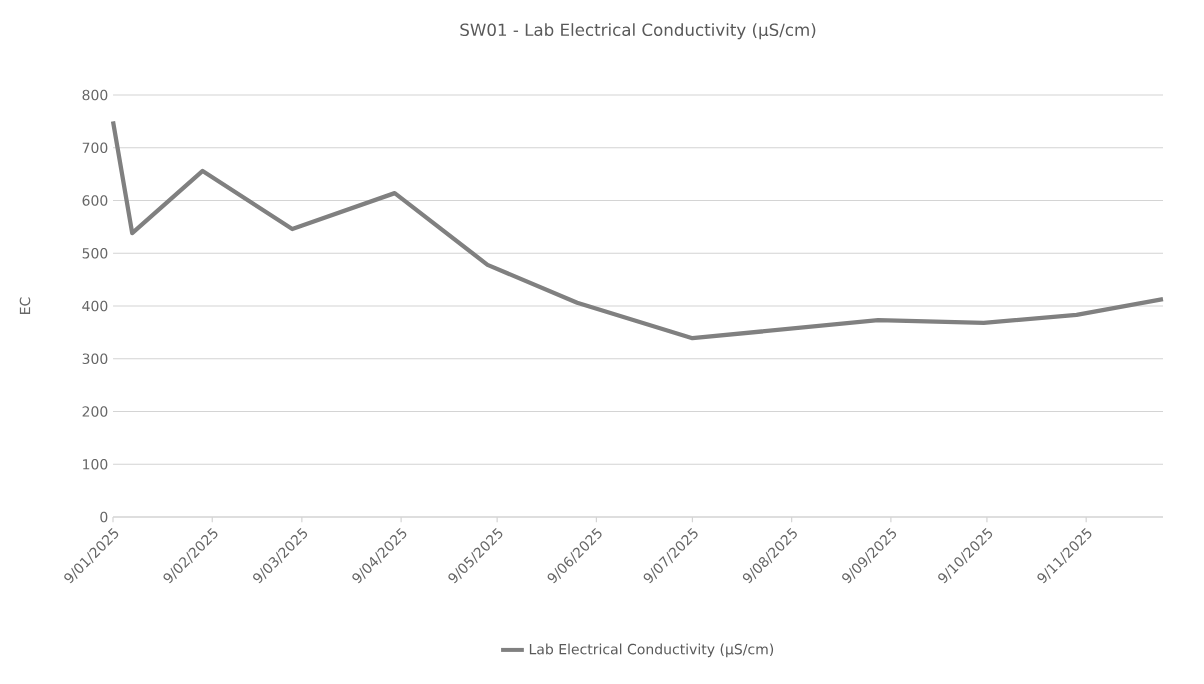  I want to click on y-tick-label: 300, so click(95, 359).